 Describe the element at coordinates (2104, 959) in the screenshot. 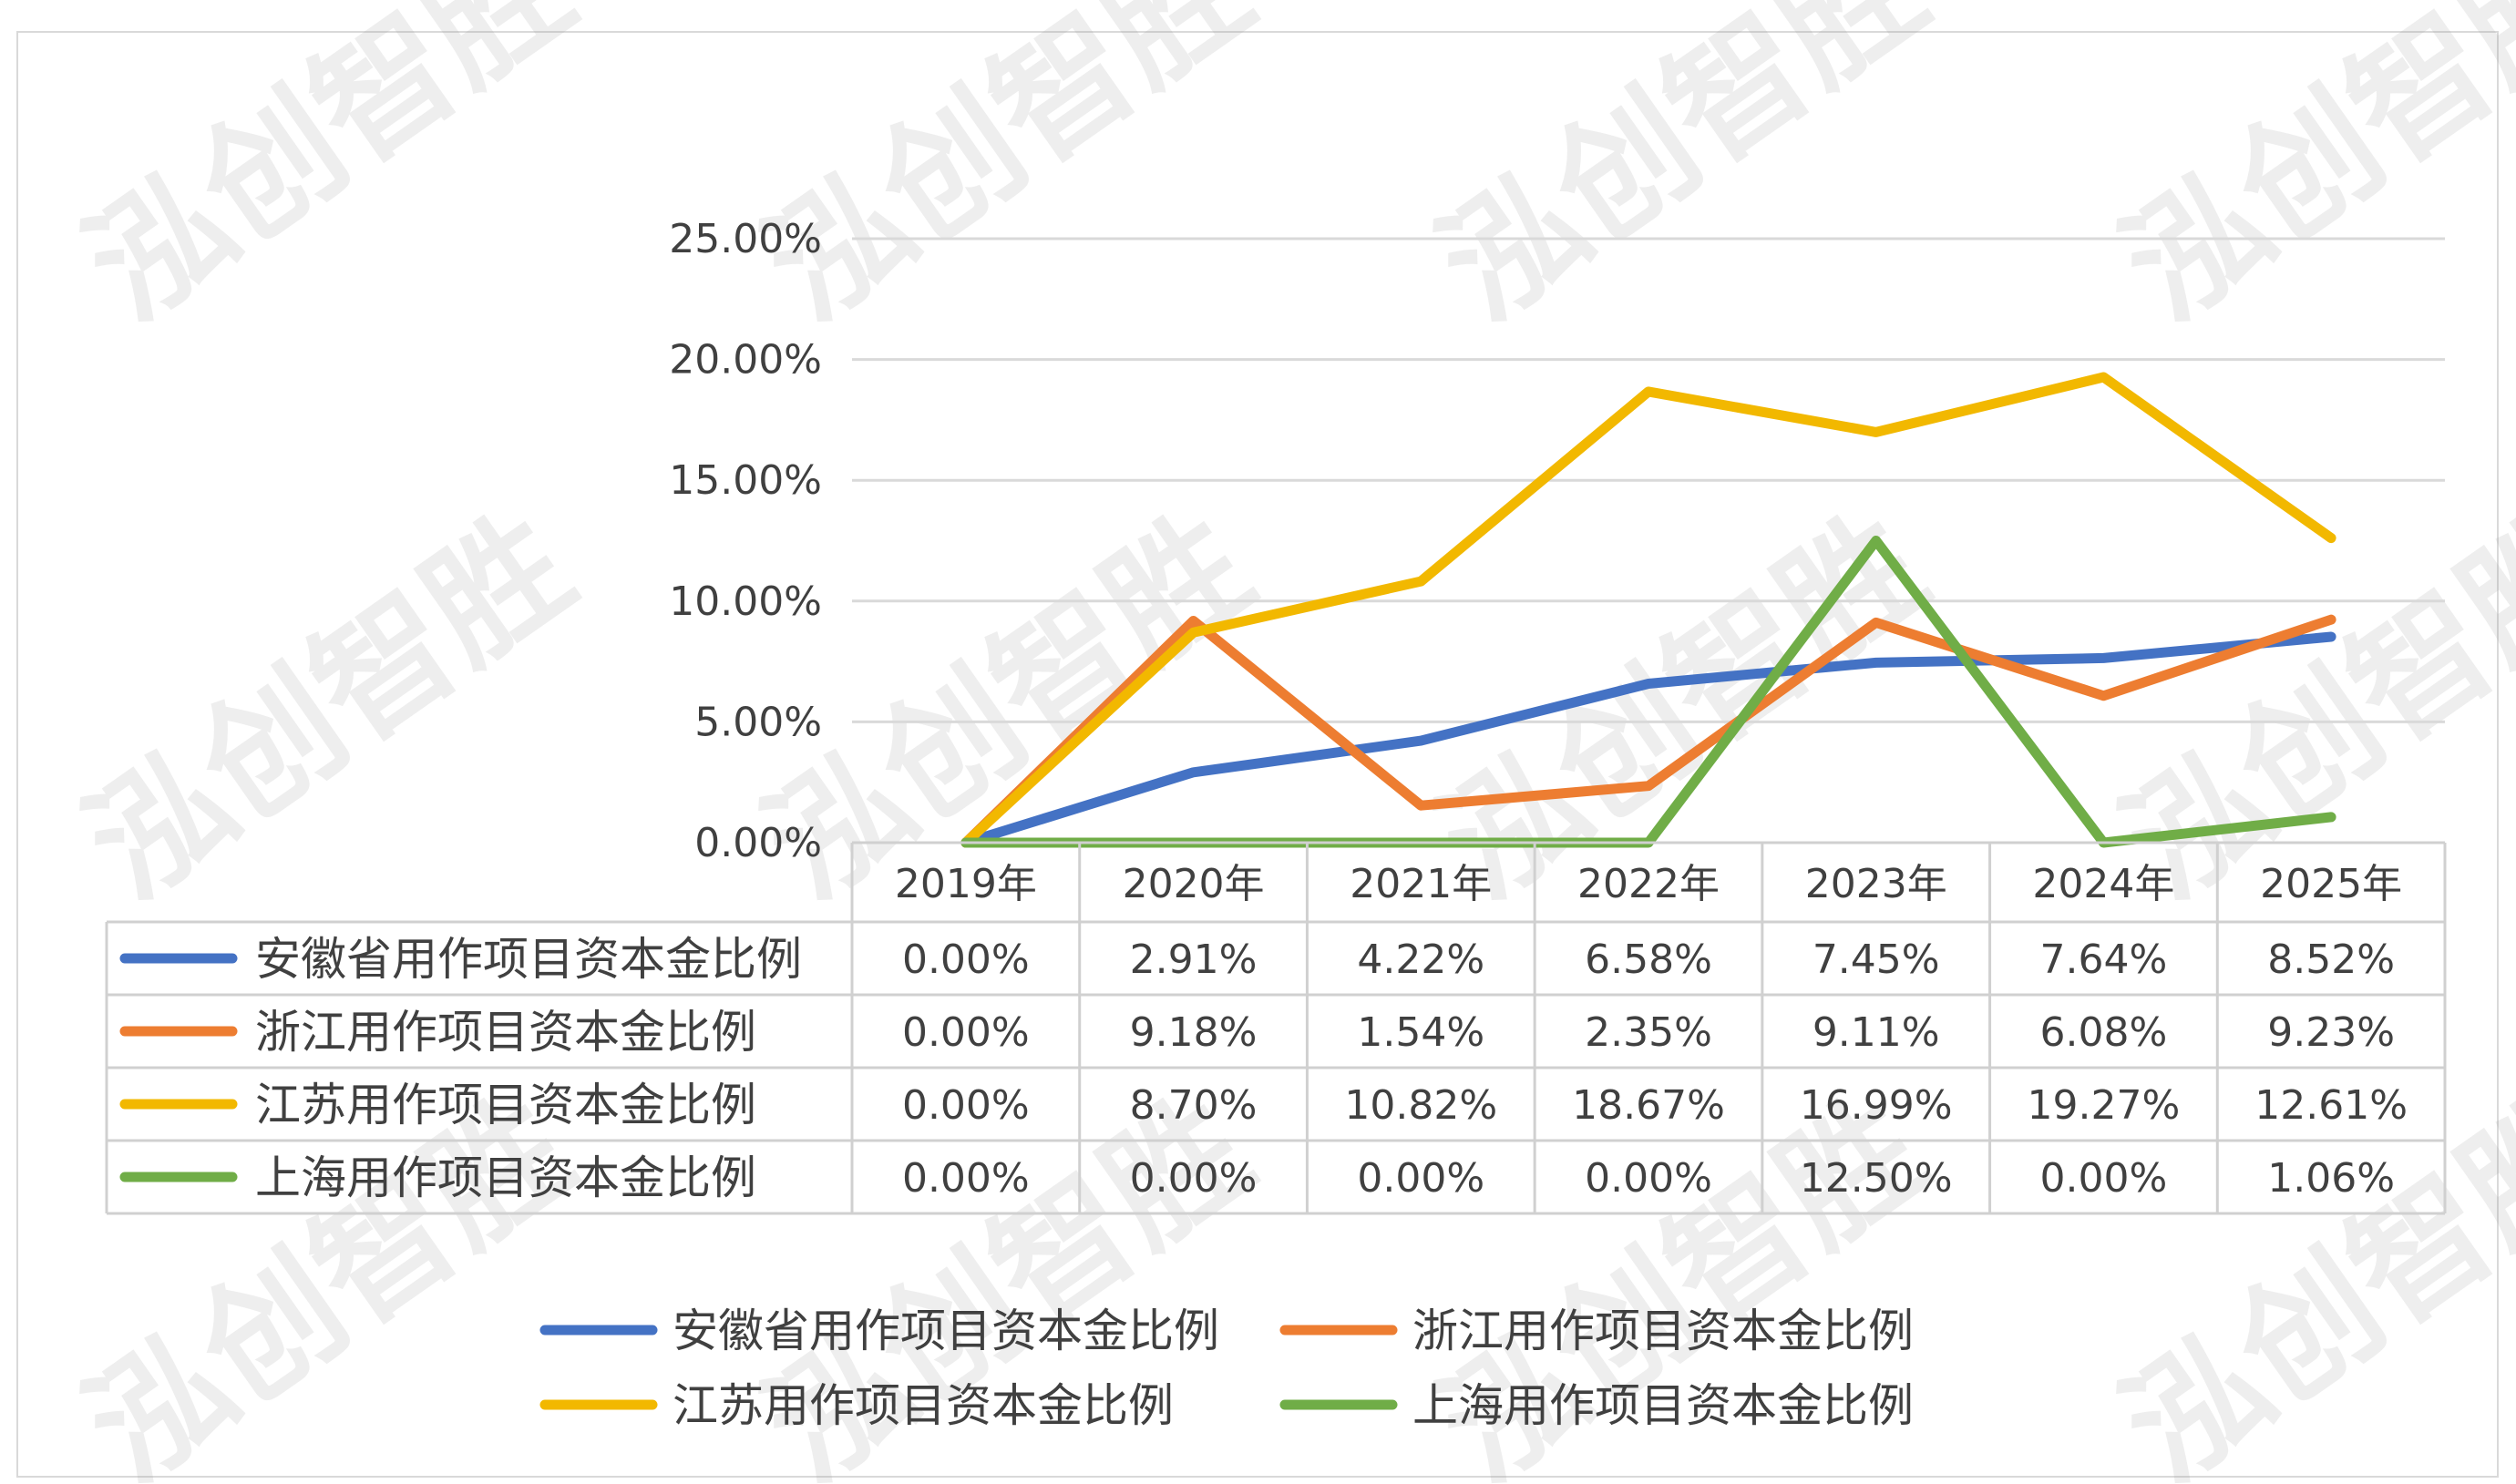

I see `data-label: 7.64%` at that location.